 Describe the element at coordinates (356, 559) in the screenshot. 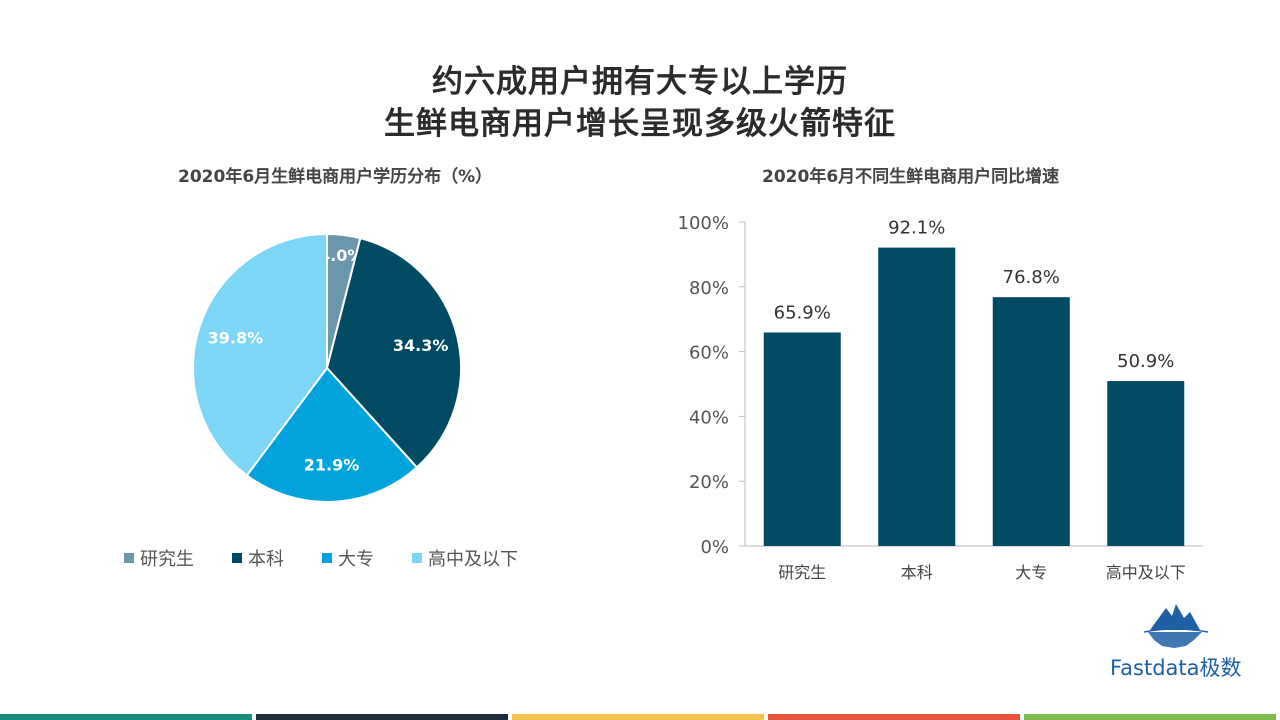

I see `legend-label: 大专` at that location.